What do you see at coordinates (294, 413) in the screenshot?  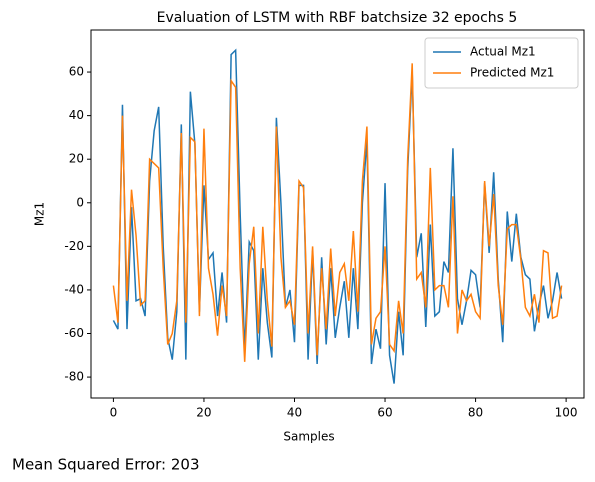 I see `x-tick-label: 40` at bounding box center [294, 413].